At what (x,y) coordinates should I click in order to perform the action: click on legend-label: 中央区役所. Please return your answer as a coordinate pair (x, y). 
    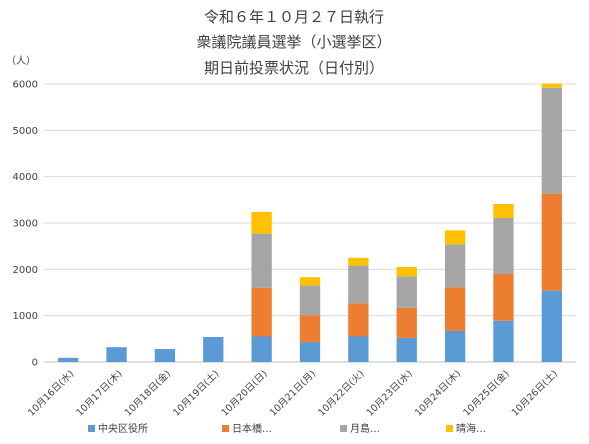
    Looking at the image, I should click on (123, 428).